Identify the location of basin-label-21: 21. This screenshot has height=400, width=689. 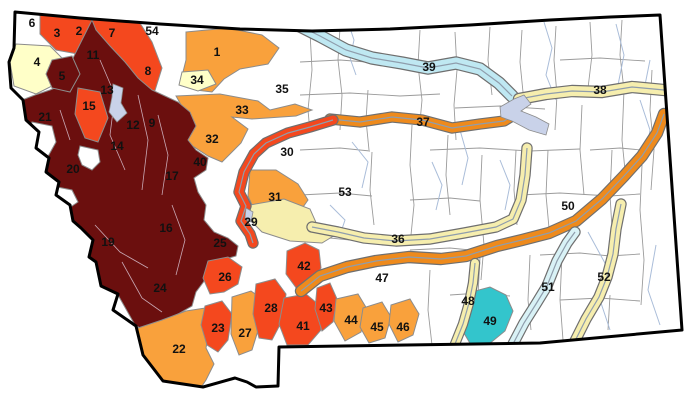
(45, 117).